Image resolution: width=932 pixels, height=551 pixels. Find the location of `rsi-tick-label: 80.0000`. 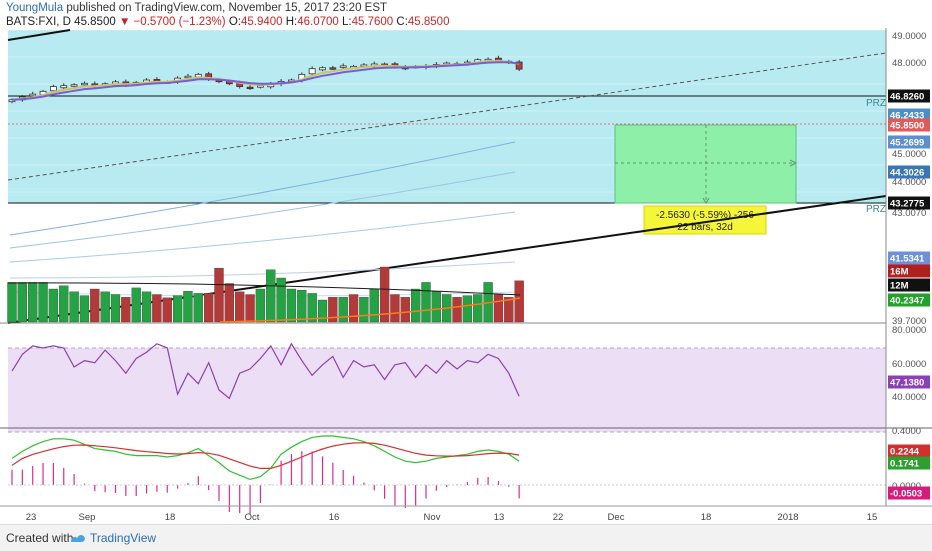

rsi-tick-label: 80.0000 is located at coordinates (909, 330).